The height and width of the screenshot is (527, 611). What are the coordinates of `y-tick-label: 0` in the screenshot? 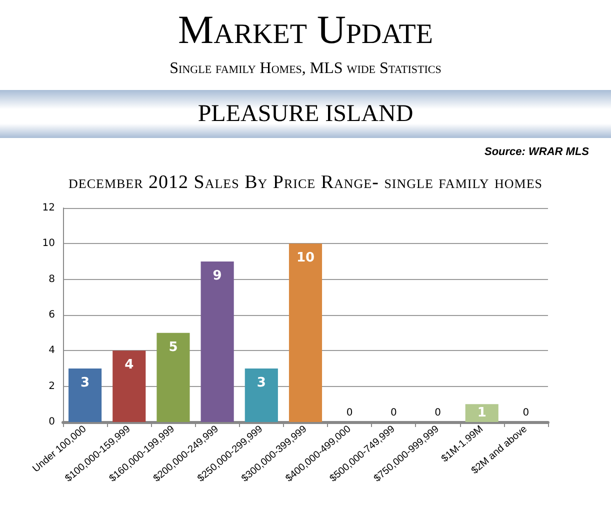 It's located at (51, 422).